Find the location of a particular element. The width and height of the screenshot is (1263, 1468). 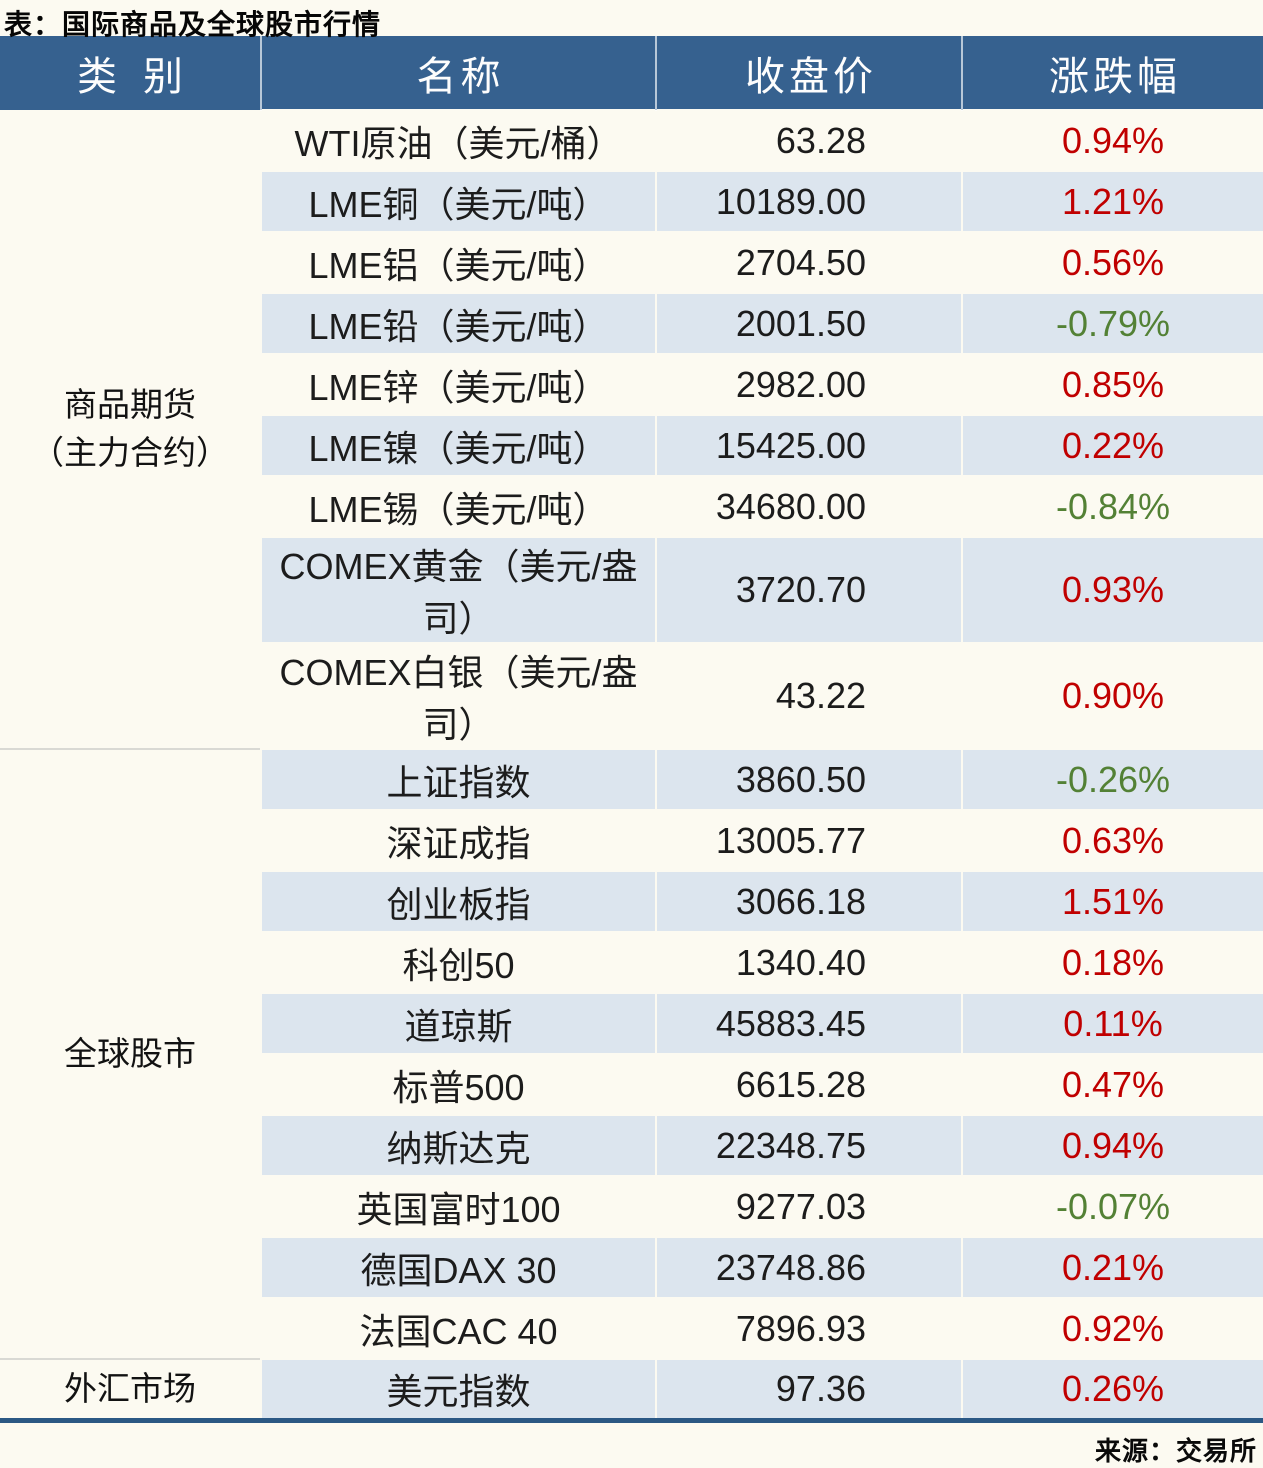

change-percent: 0.93% is located at coordinates (1112, 589).